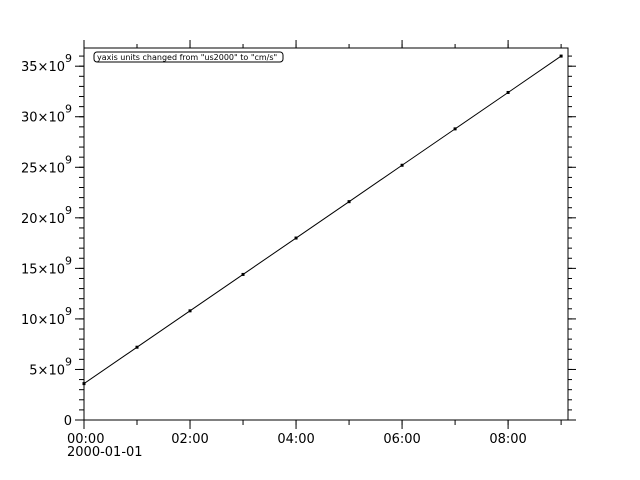  I want to click on x-tick-label: 04:00, so click(295, 439).